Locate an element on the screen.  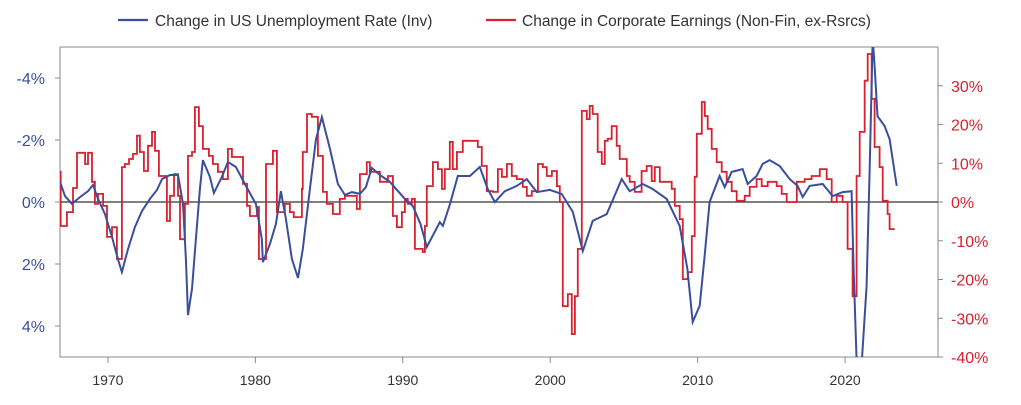
x-tick-label: 1990 is located at coordinates (402, 380).